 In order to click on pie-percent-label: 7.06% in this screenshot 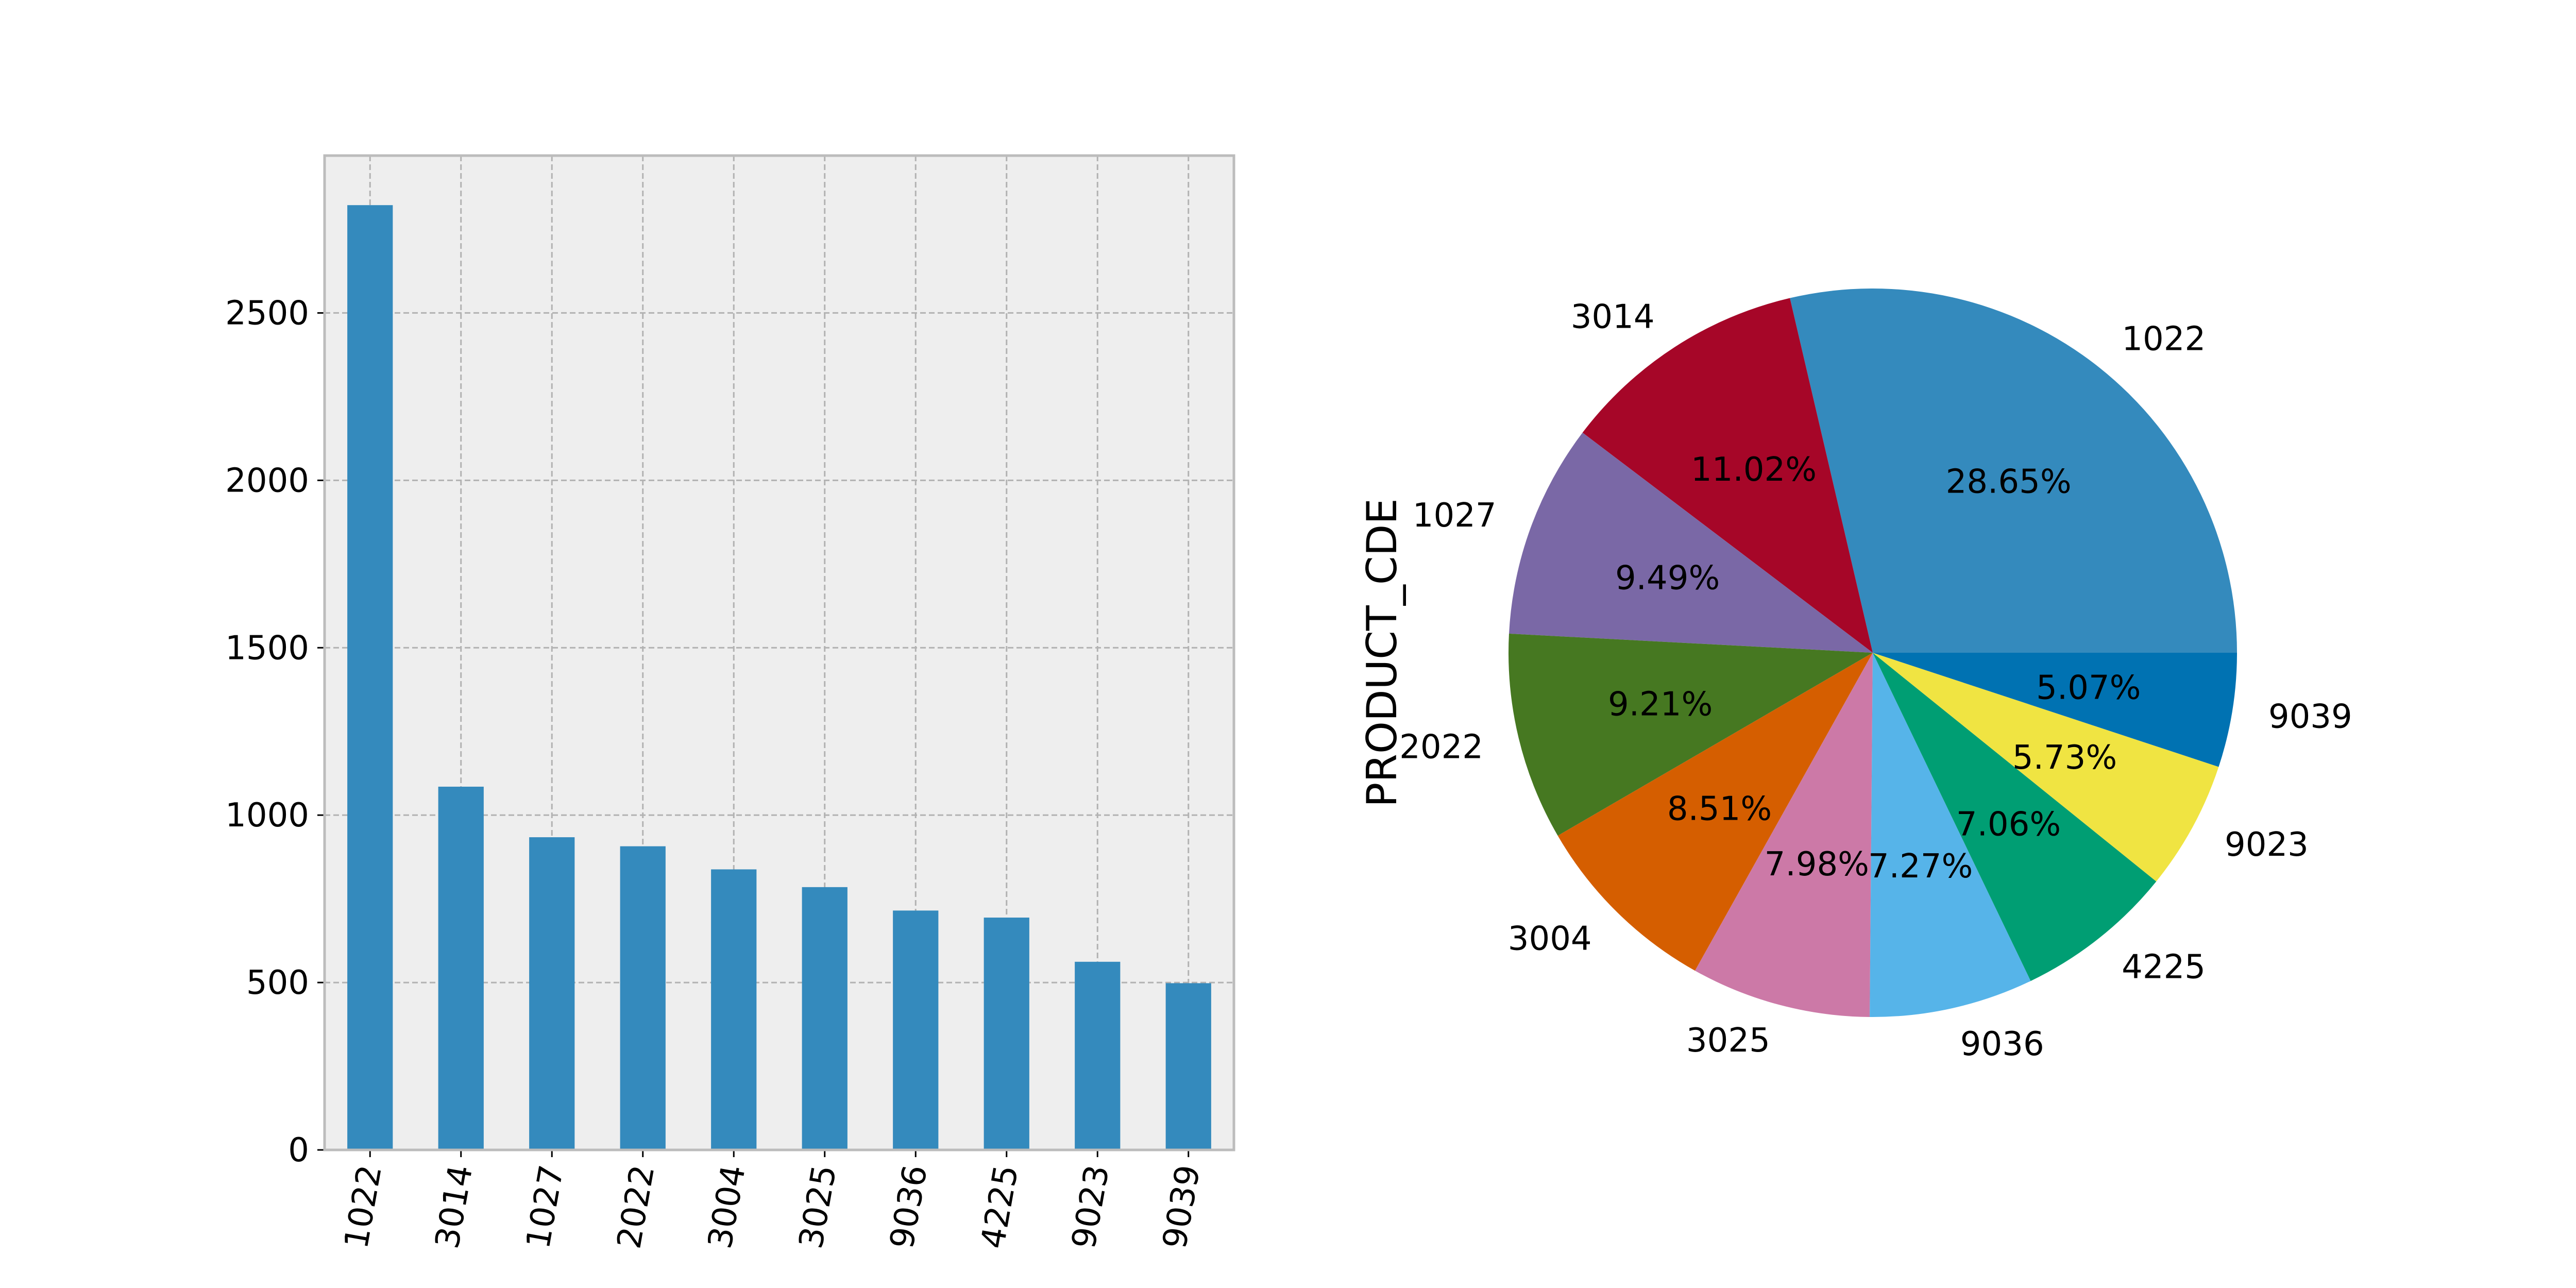, I will do `click(2008, 824)`.